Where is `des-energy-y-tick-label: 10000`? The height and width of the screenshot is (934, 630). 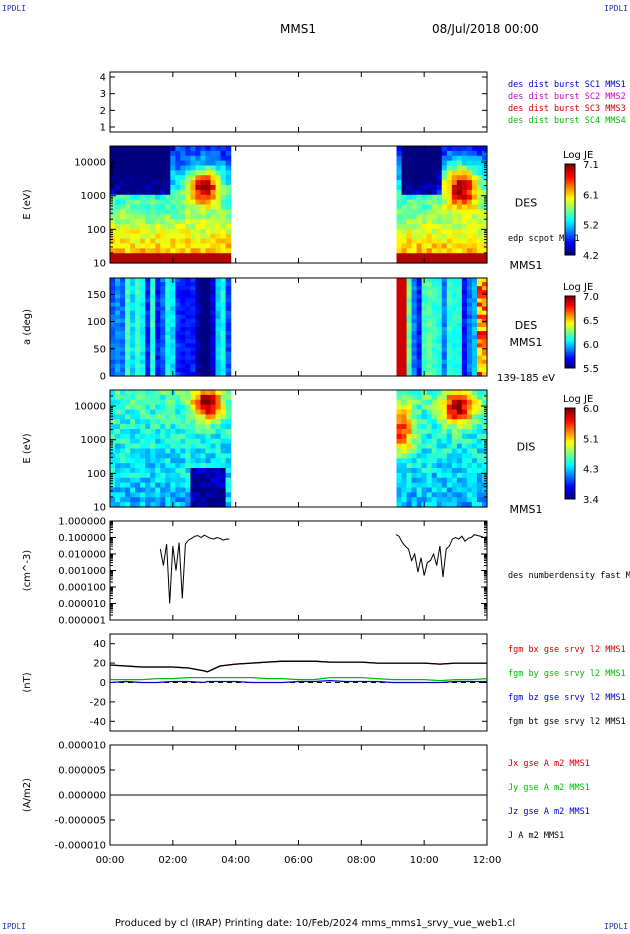
des-energy-y-tick-label: 10000 is located at coordinates (90, 163).